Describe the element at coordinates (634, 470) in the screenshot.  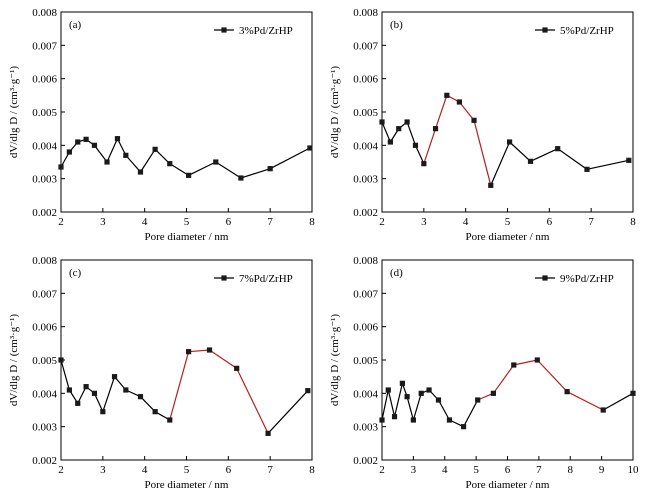
I see `x-tick-label: 10` at that location.